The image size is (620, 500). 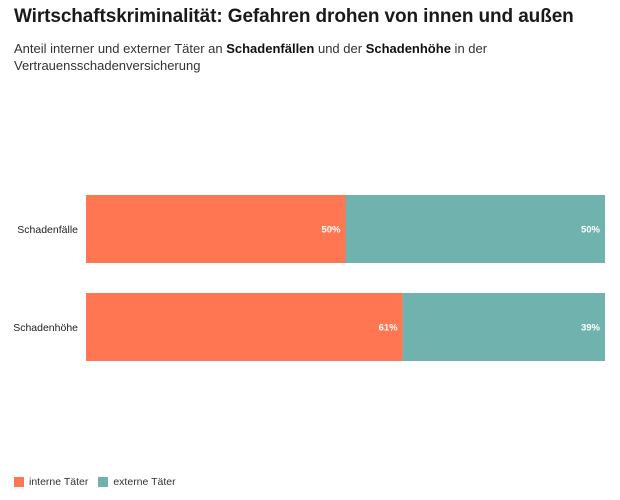 I want to click on bar-value-label: 61%, so click(x=389, y=328).